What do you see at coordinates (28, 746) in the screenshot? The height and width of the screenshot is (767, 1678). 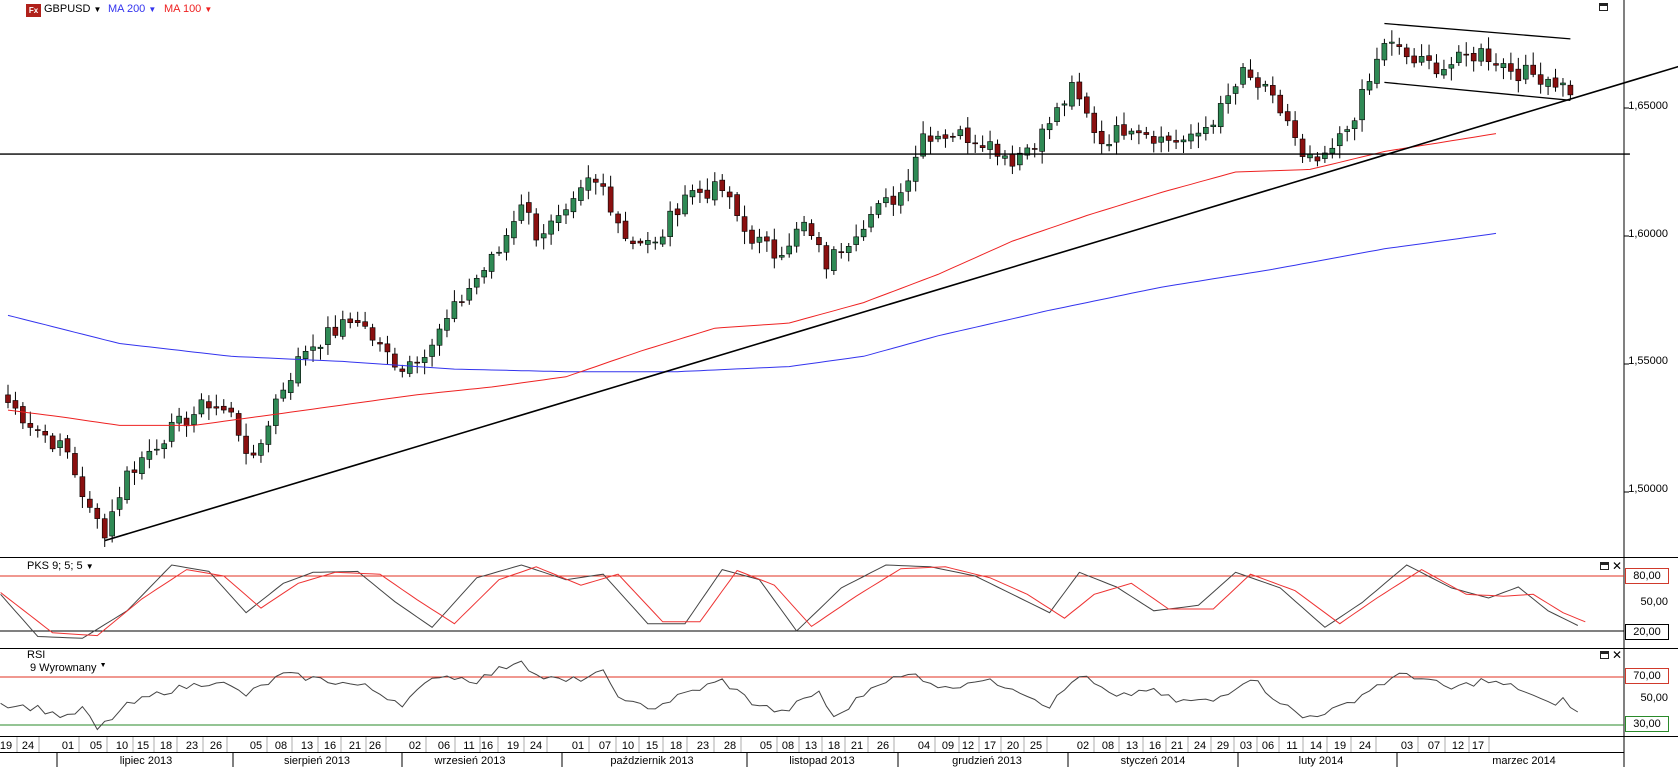 I see `day-label: 24` at bounding box center [28, 746].